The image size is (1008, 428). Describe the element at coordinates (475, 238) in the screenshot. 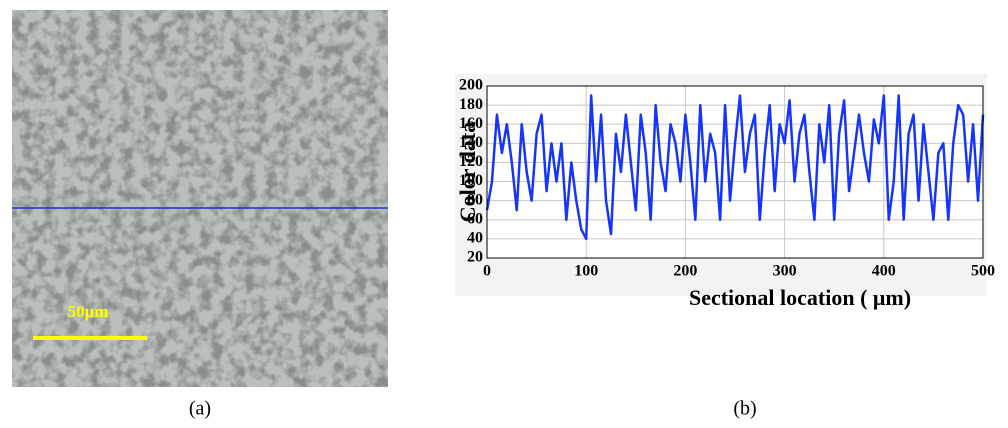

I see `y-tick-label: 40` at that location.